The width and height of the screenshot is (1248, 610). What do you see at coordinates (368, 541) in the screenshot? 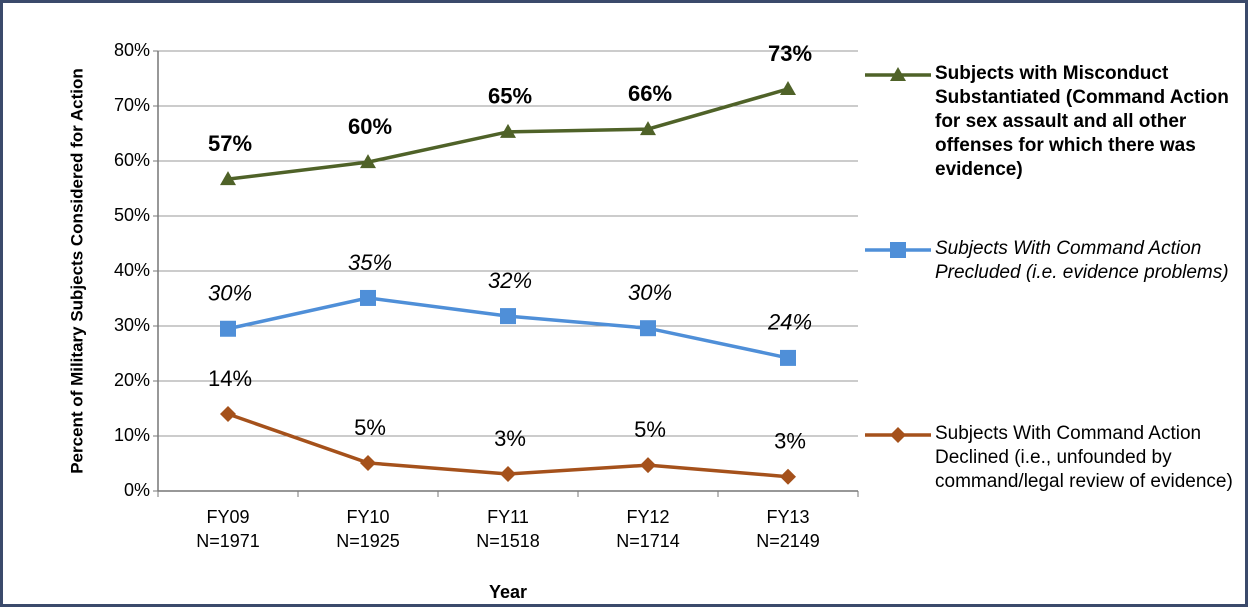
I see `x-tick-label: N=1925` at bounding box center [368, 541].